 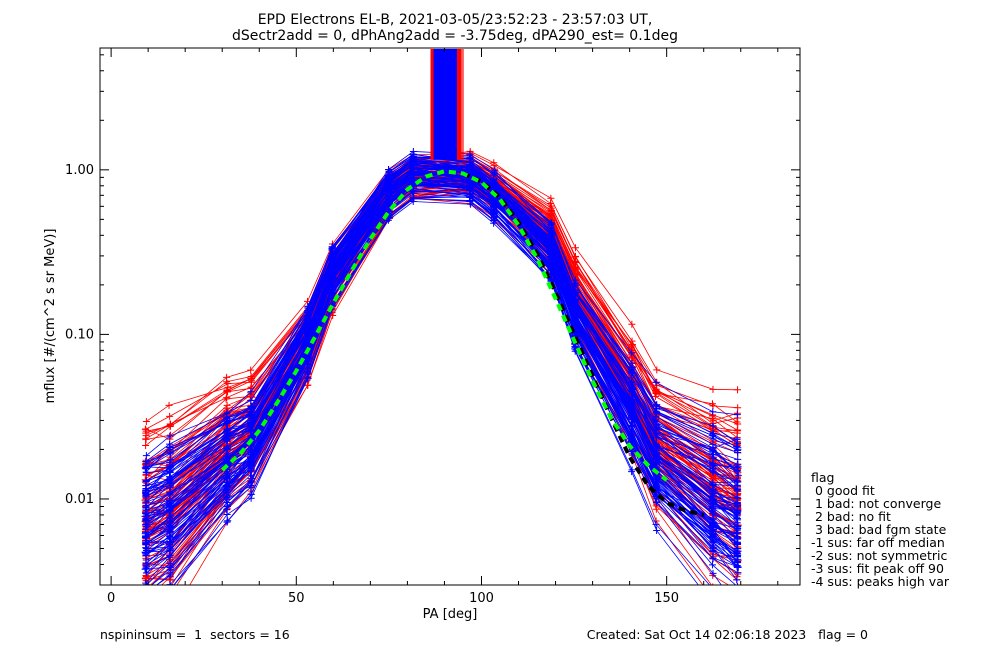 I want to click on footer-left: nspininsum = 1 sectors = 16, so click(x=195, y=634).